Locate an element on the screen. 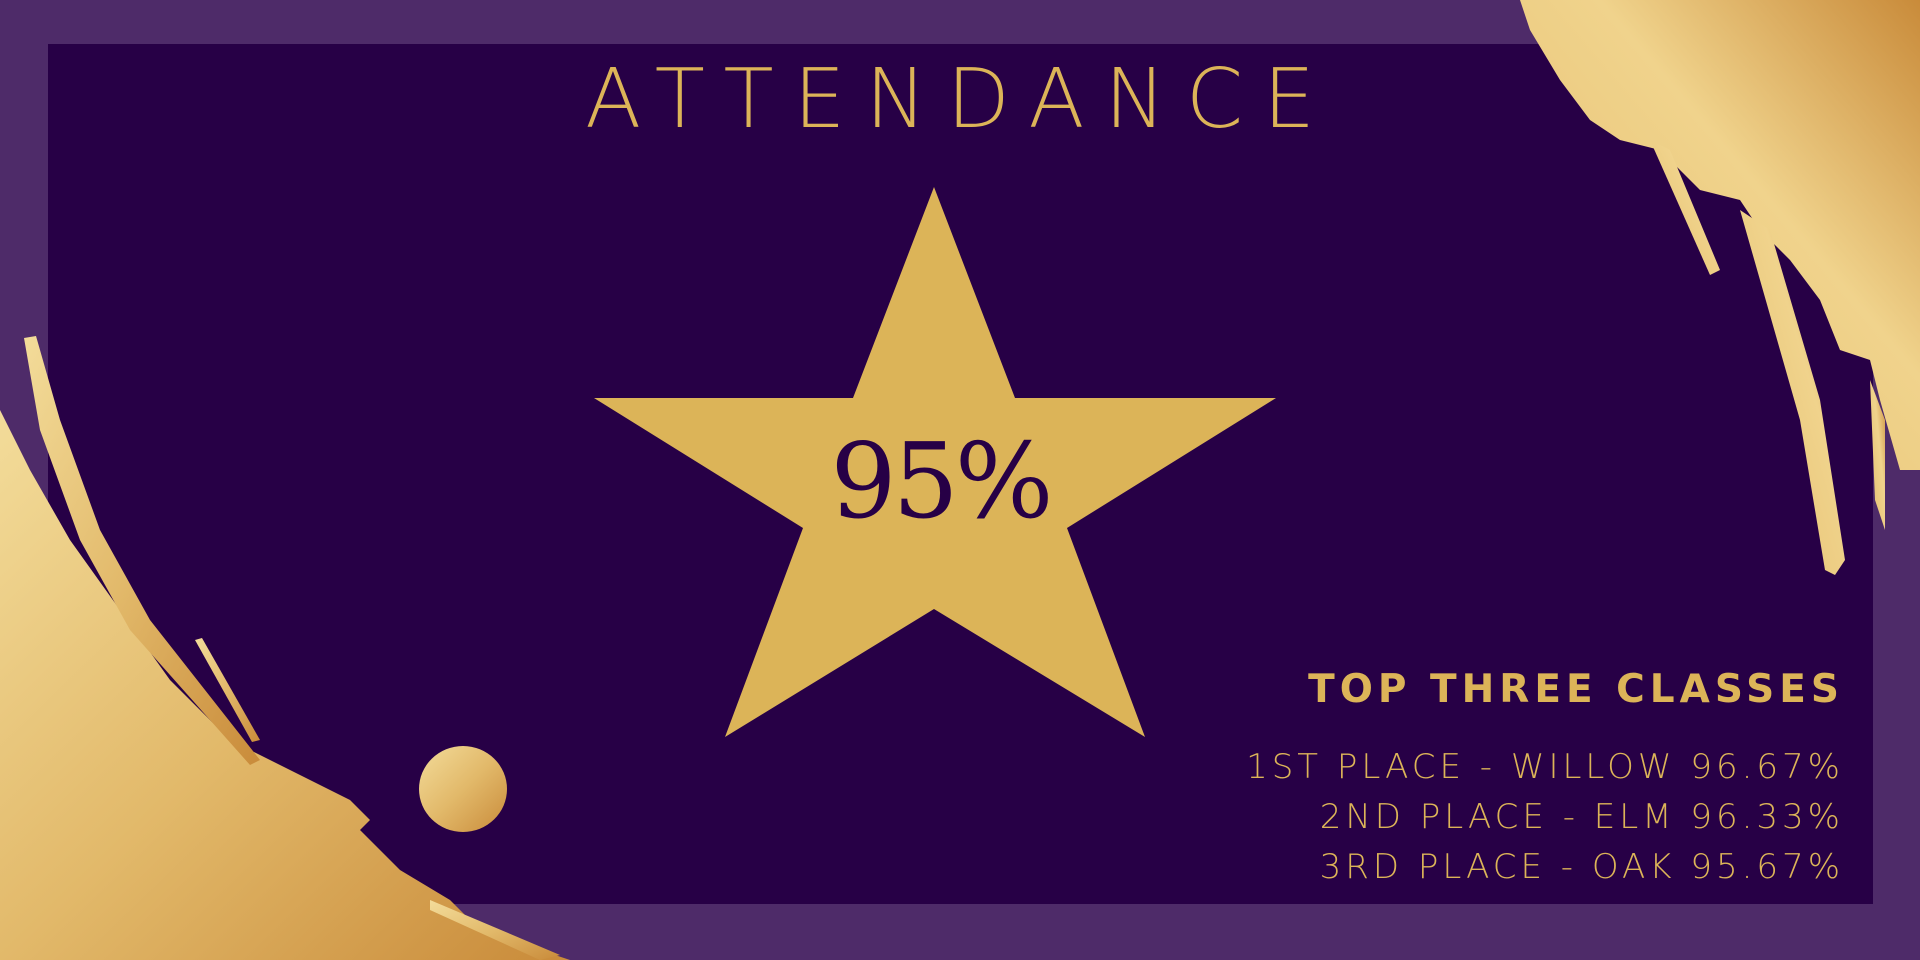 This screenshot has width=1920, height=960. brush-stroke-top-right is located at coordinates (1720, 235).